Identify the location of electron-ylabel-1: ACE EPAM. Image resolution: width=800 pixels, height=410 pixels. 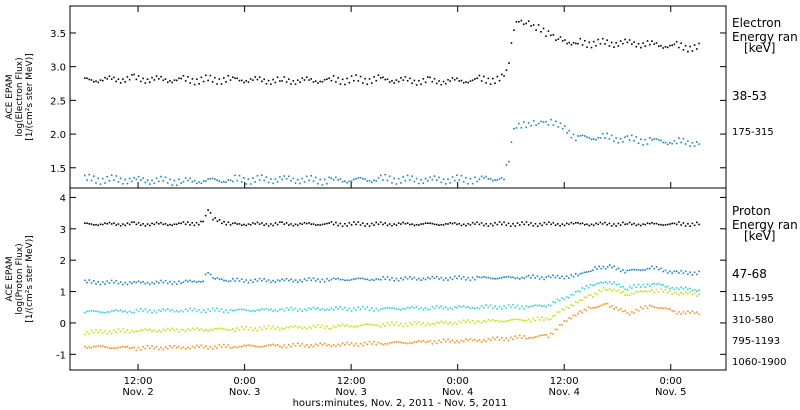
(10, 96).